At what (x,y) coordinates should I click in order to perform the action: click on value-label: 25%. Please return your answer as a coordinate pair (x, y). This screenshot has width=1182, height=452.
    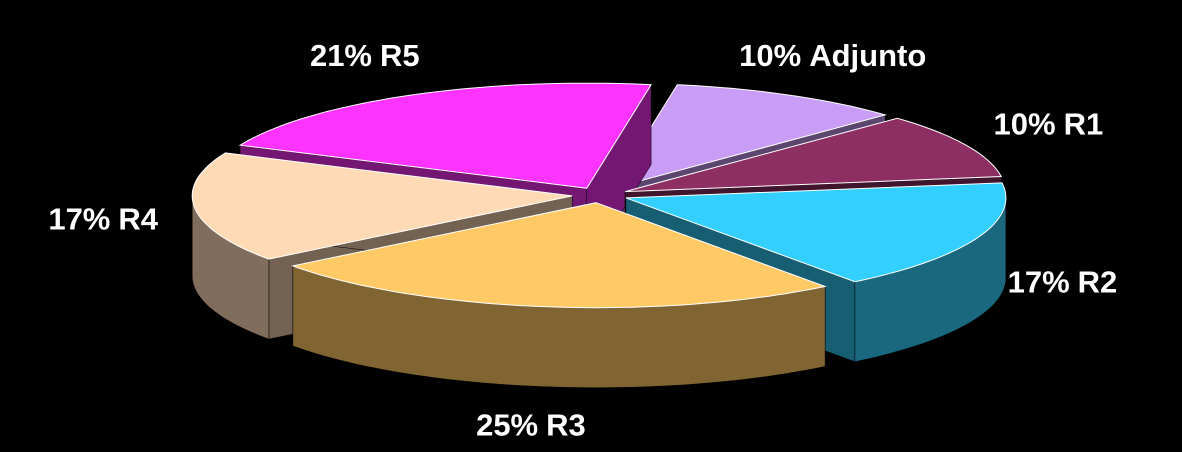
    Looking at the image, I should click on (507, 425).